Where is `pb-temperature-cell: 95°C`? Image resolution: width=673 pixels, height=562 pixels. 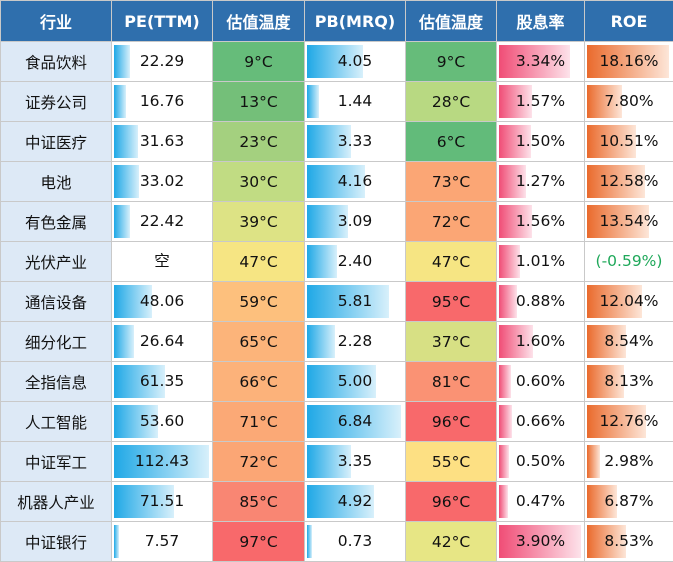 pb-temperature-cell: 95°C is located at coordinates (451, 301).